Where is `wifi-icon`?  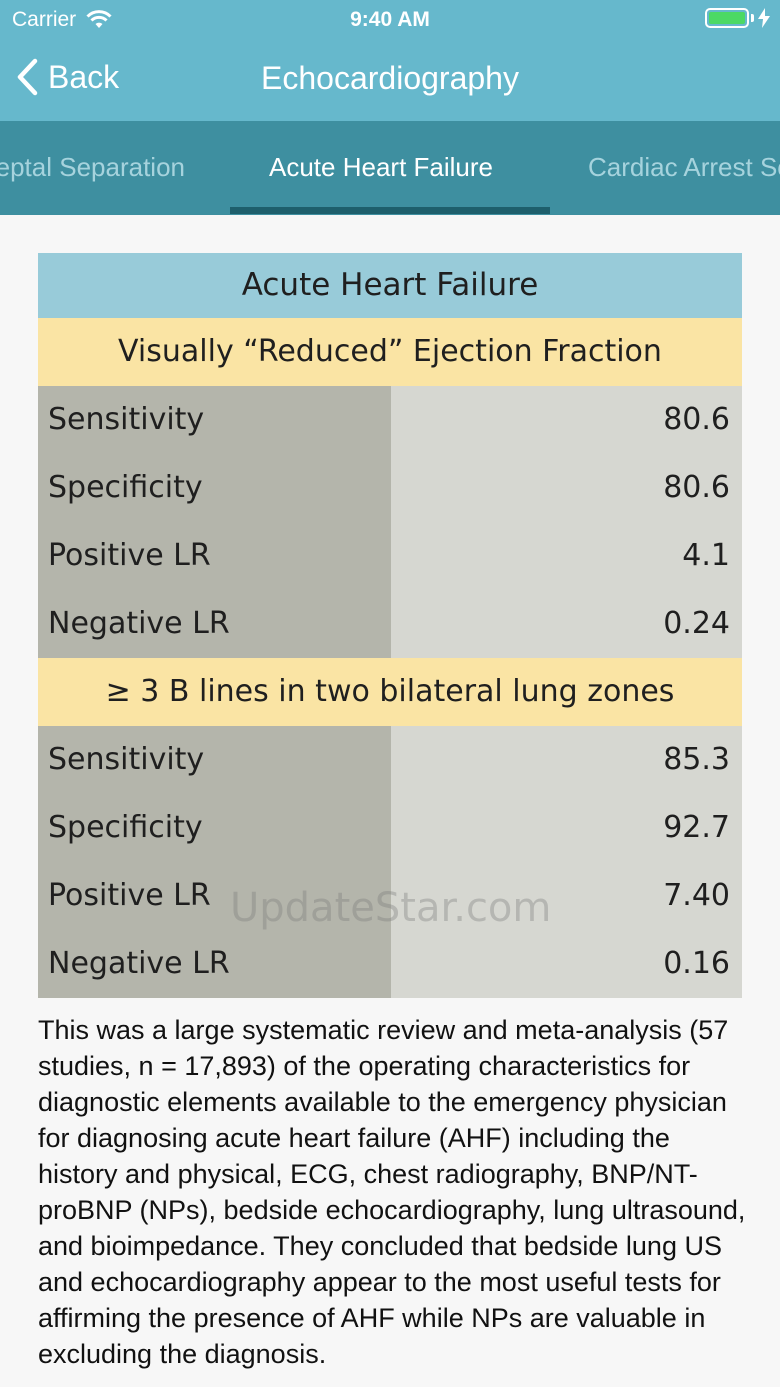 wifi-icon is located at coordinates (99, 19).